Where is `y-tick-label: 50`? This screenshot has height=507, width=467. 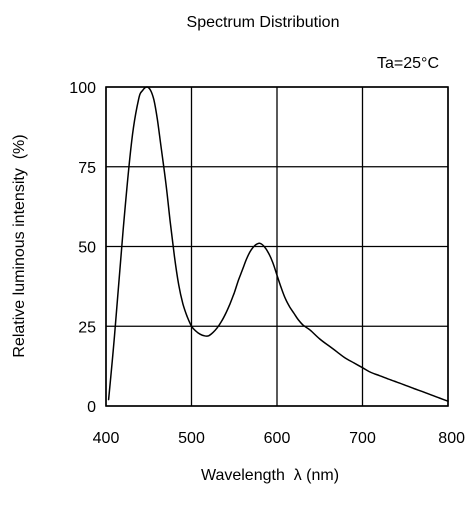 y-tick-label: 50 is located at coordinates (87, 248).